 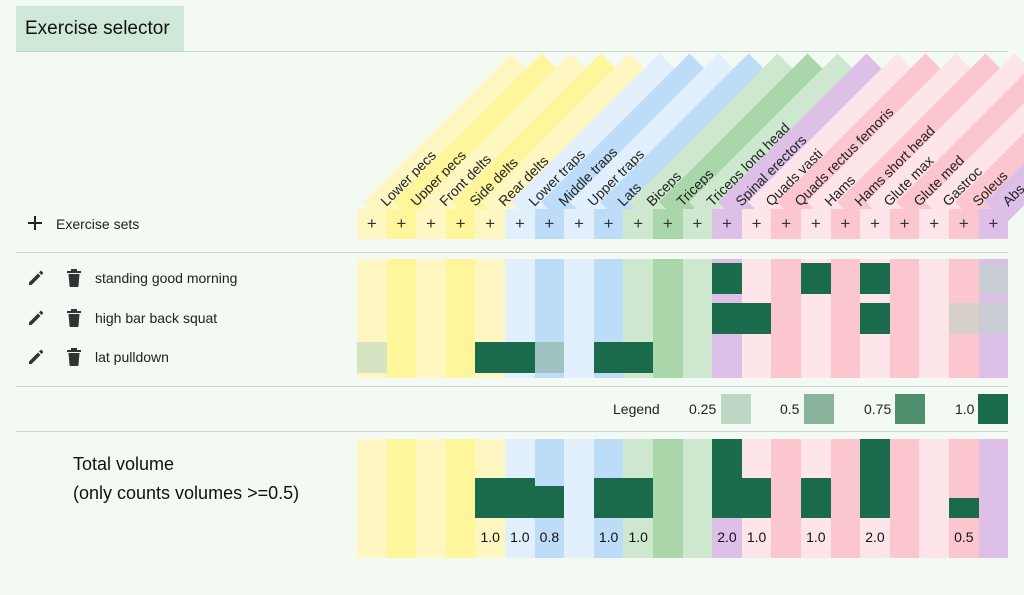 I want to click on add-set-button-upper-traps: +, so click(x=579, y=224).